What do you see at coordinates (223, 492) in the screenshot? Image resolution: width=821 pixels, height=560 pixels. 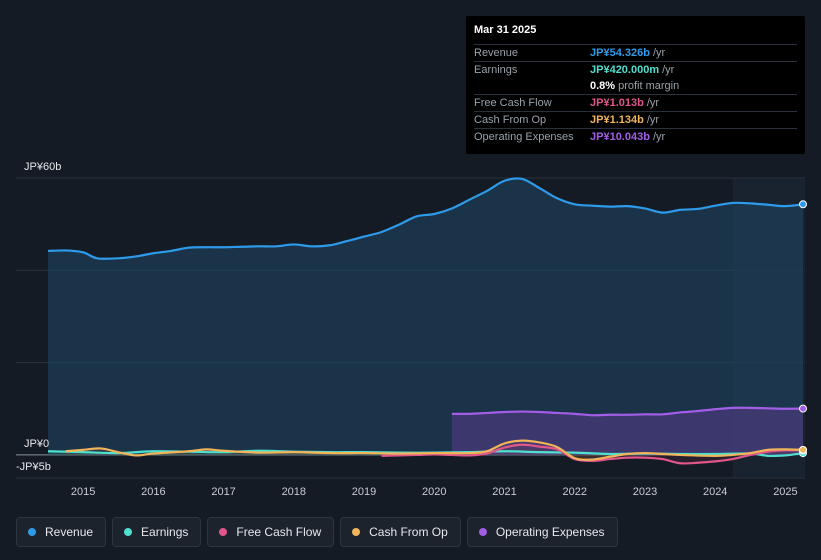 I see `x-tick-label: 2017` at bounding box center [223, 492].